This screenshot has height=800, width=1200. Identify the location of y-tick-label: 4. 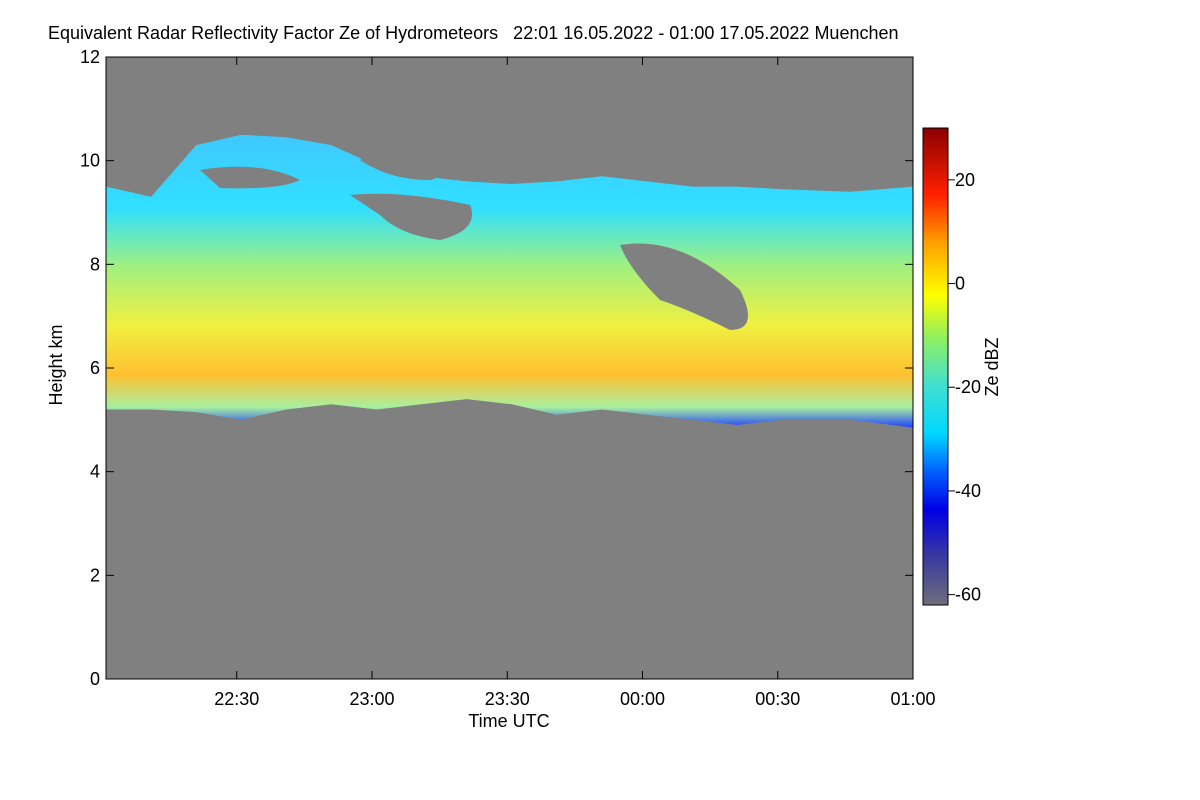
(95, 472).